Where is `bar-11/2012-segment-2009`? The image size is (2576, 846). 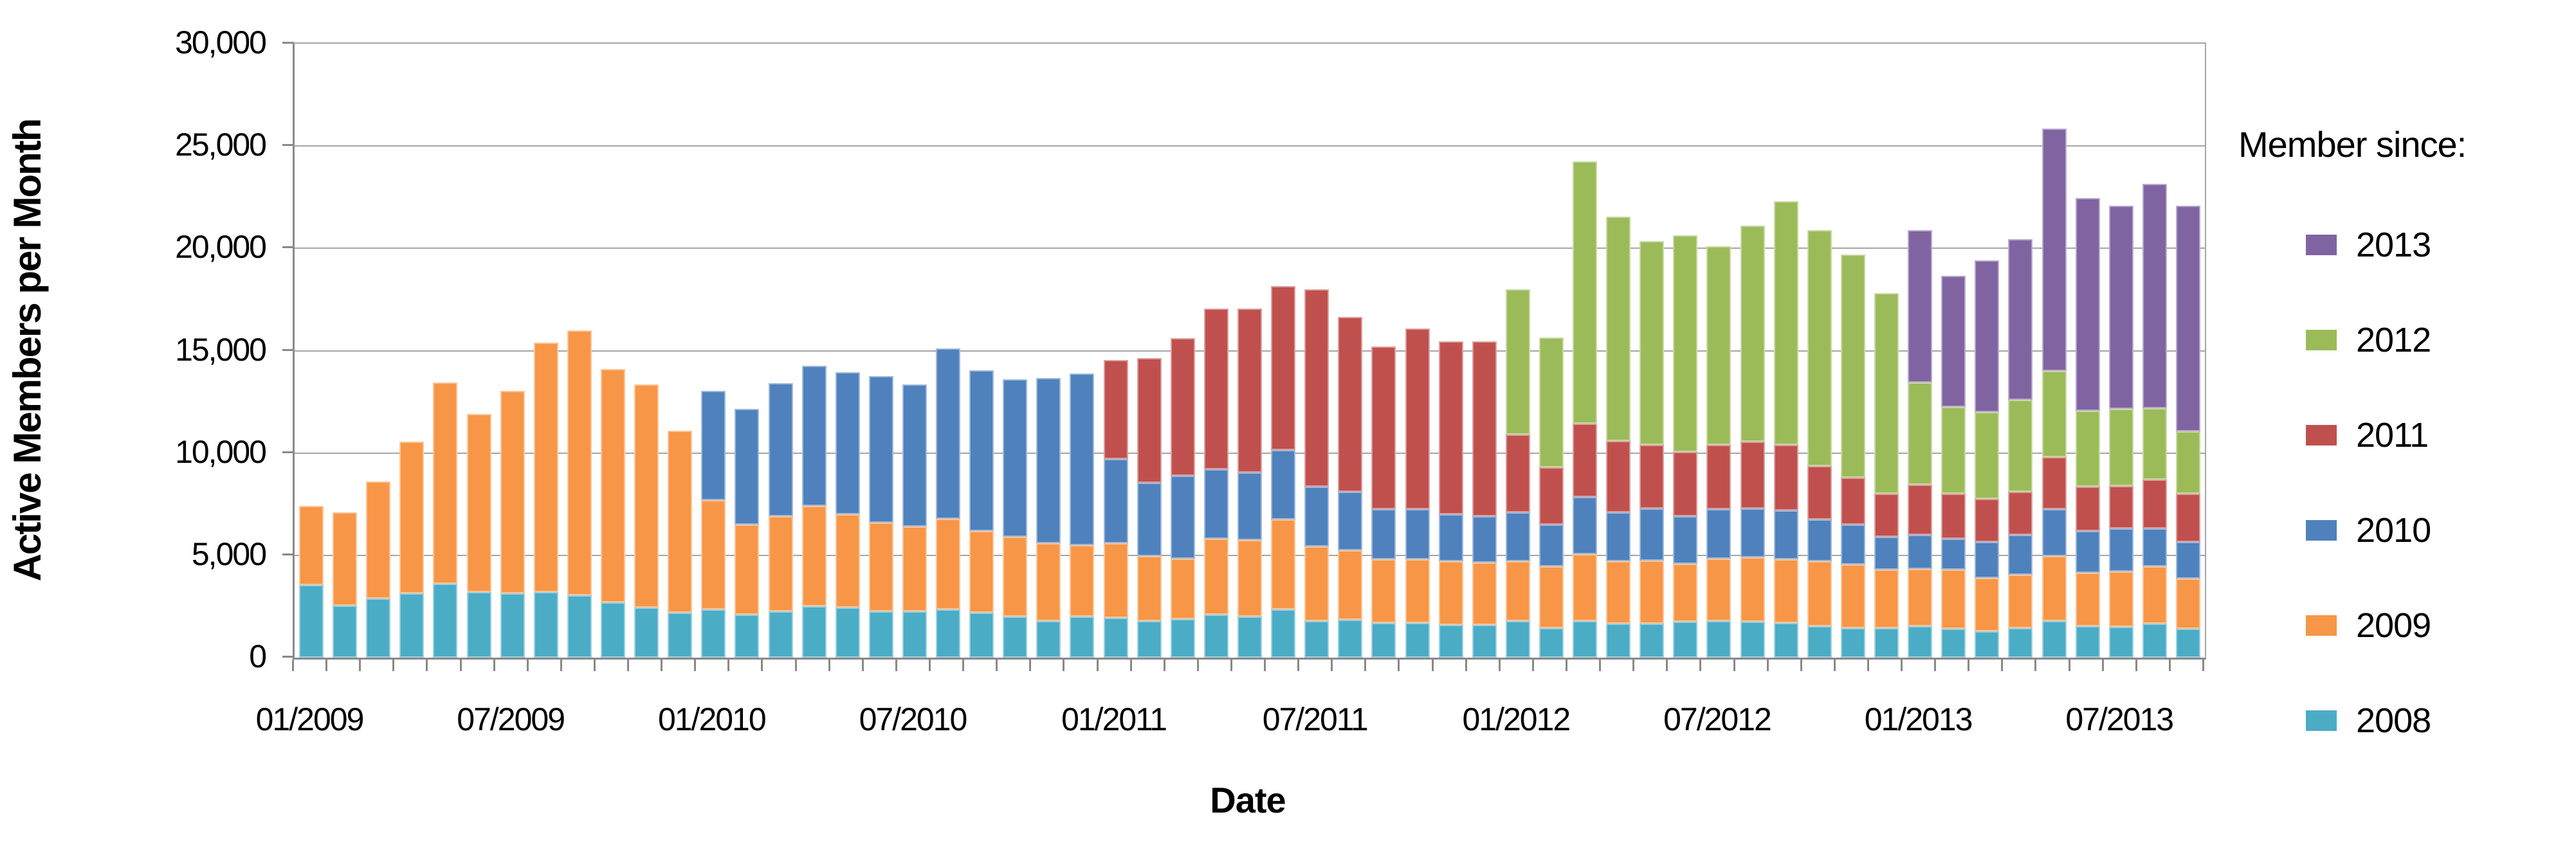
bar-11/2012-segment-2009 is located at coordinates (1852, 596).